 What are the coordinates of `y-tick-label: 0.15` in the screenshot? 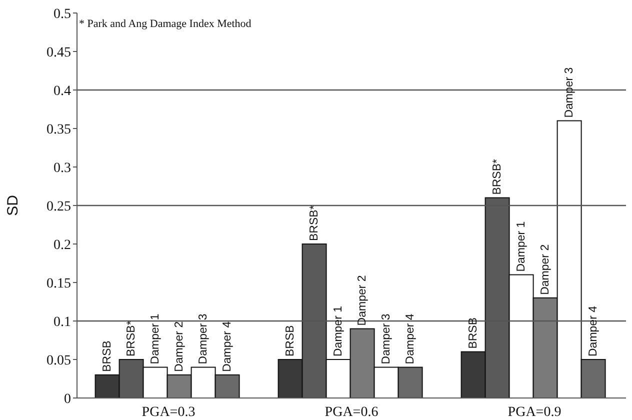 It's located at (58, 284).